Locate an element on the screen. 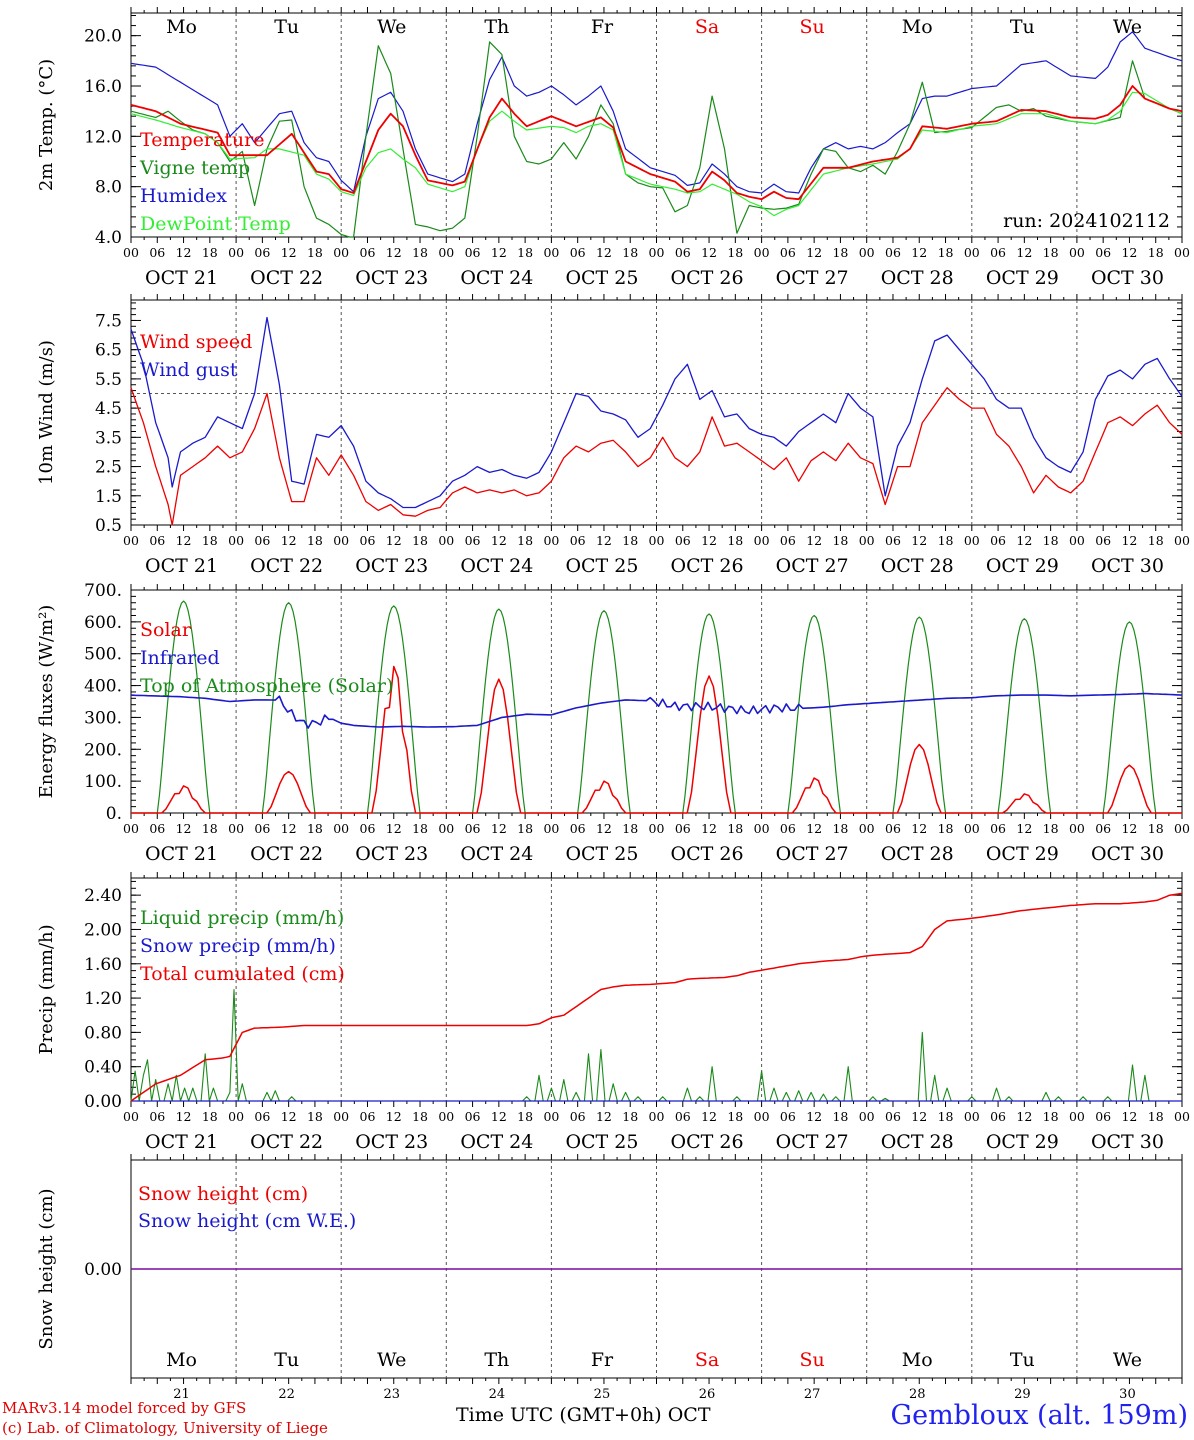  temp-panel-frame is located at coordinates (656, 125).